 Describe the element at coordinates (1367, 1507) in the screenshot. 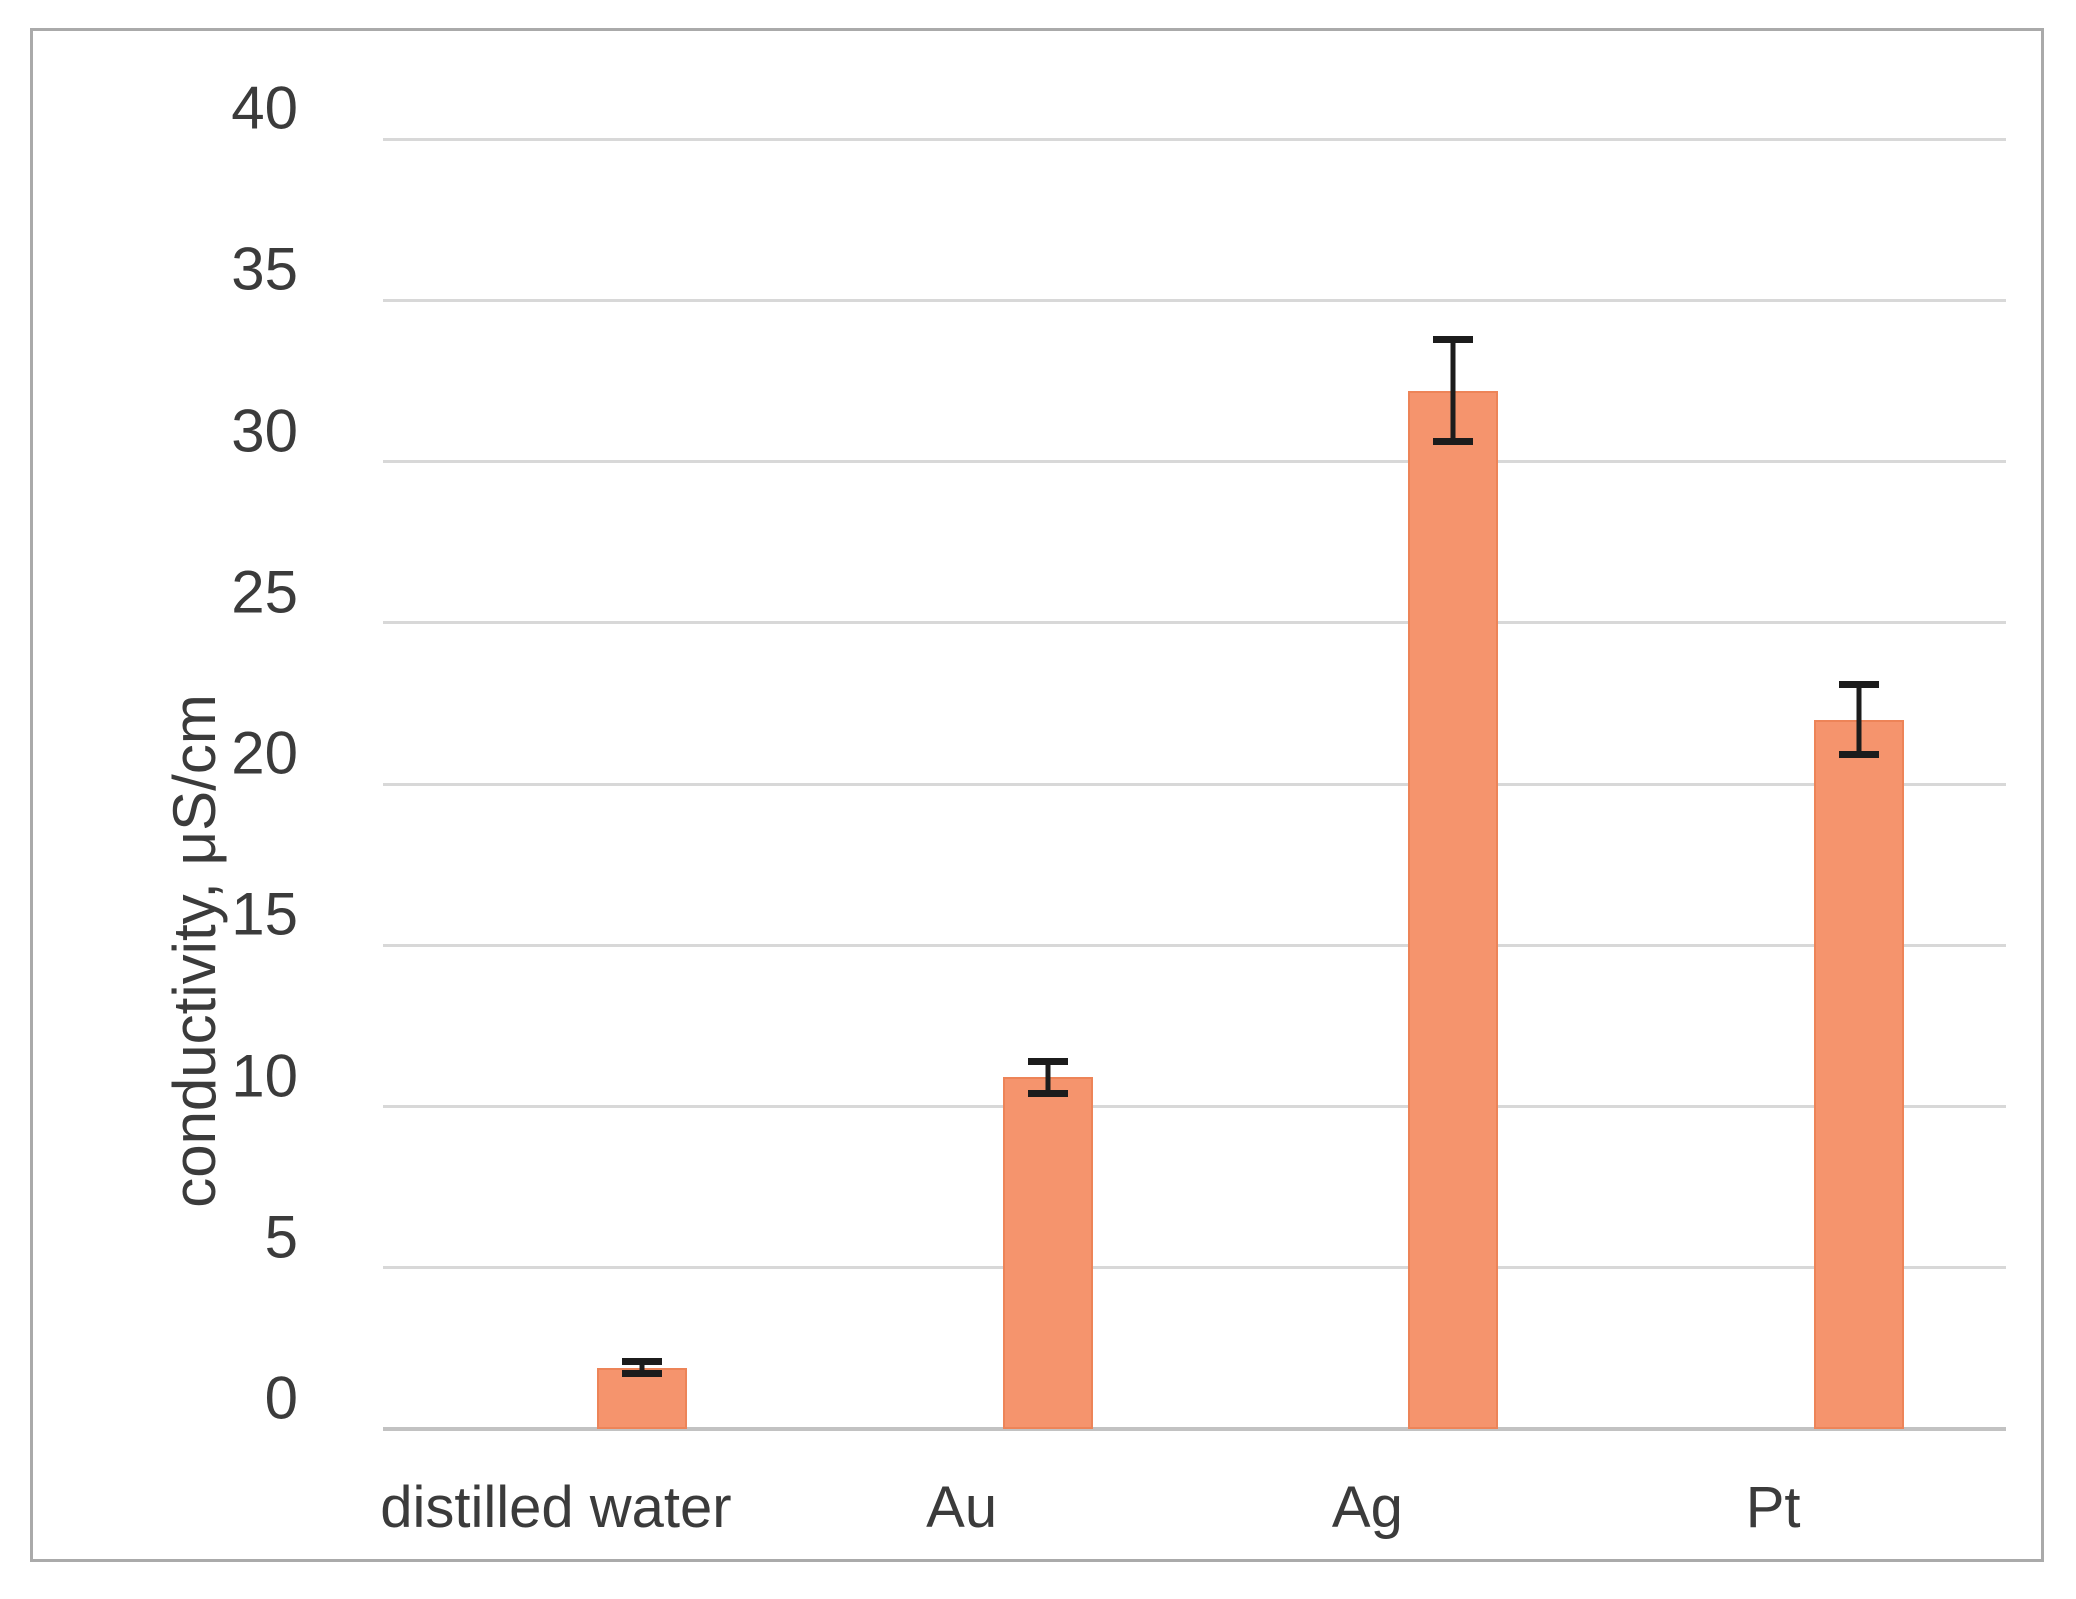

I see `x-category-label: Ag` at that location.